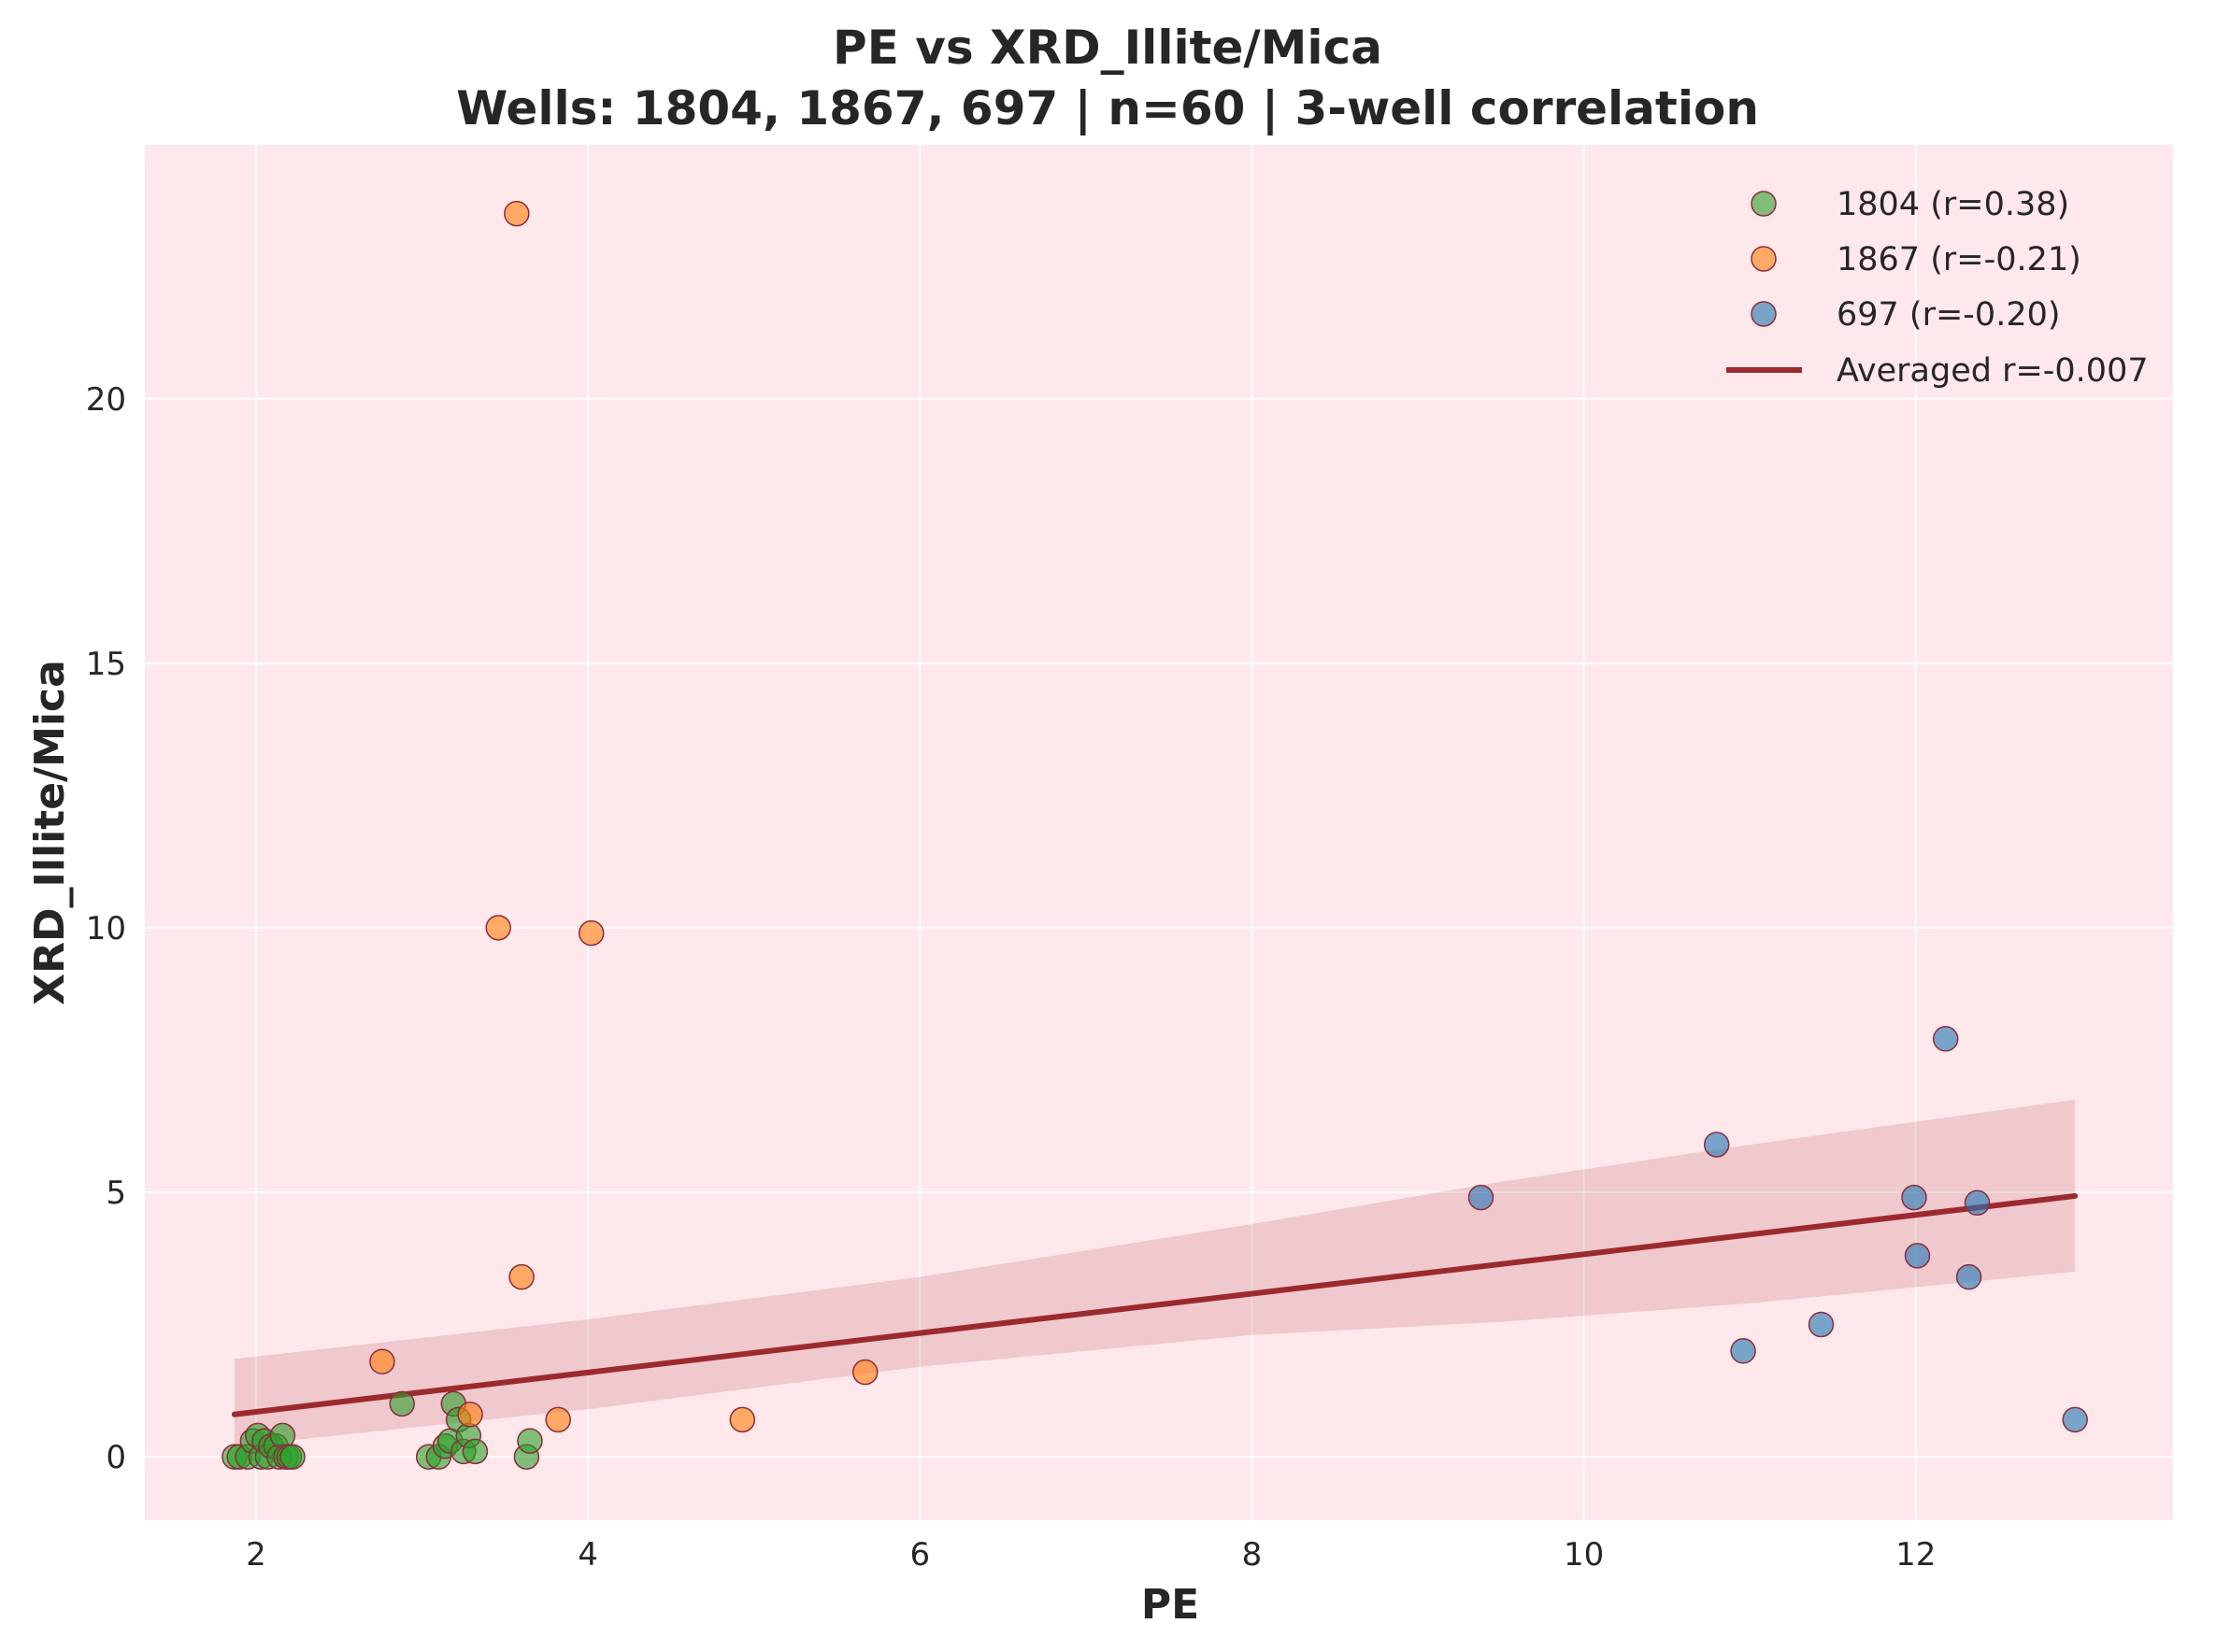 Image resolution: width=2216 pixels, height=1652 pixels. What do you see at coordinates (106, 400) in the screenshot?
I see `y-tick-label: 20` at bounding box center [106, 400].